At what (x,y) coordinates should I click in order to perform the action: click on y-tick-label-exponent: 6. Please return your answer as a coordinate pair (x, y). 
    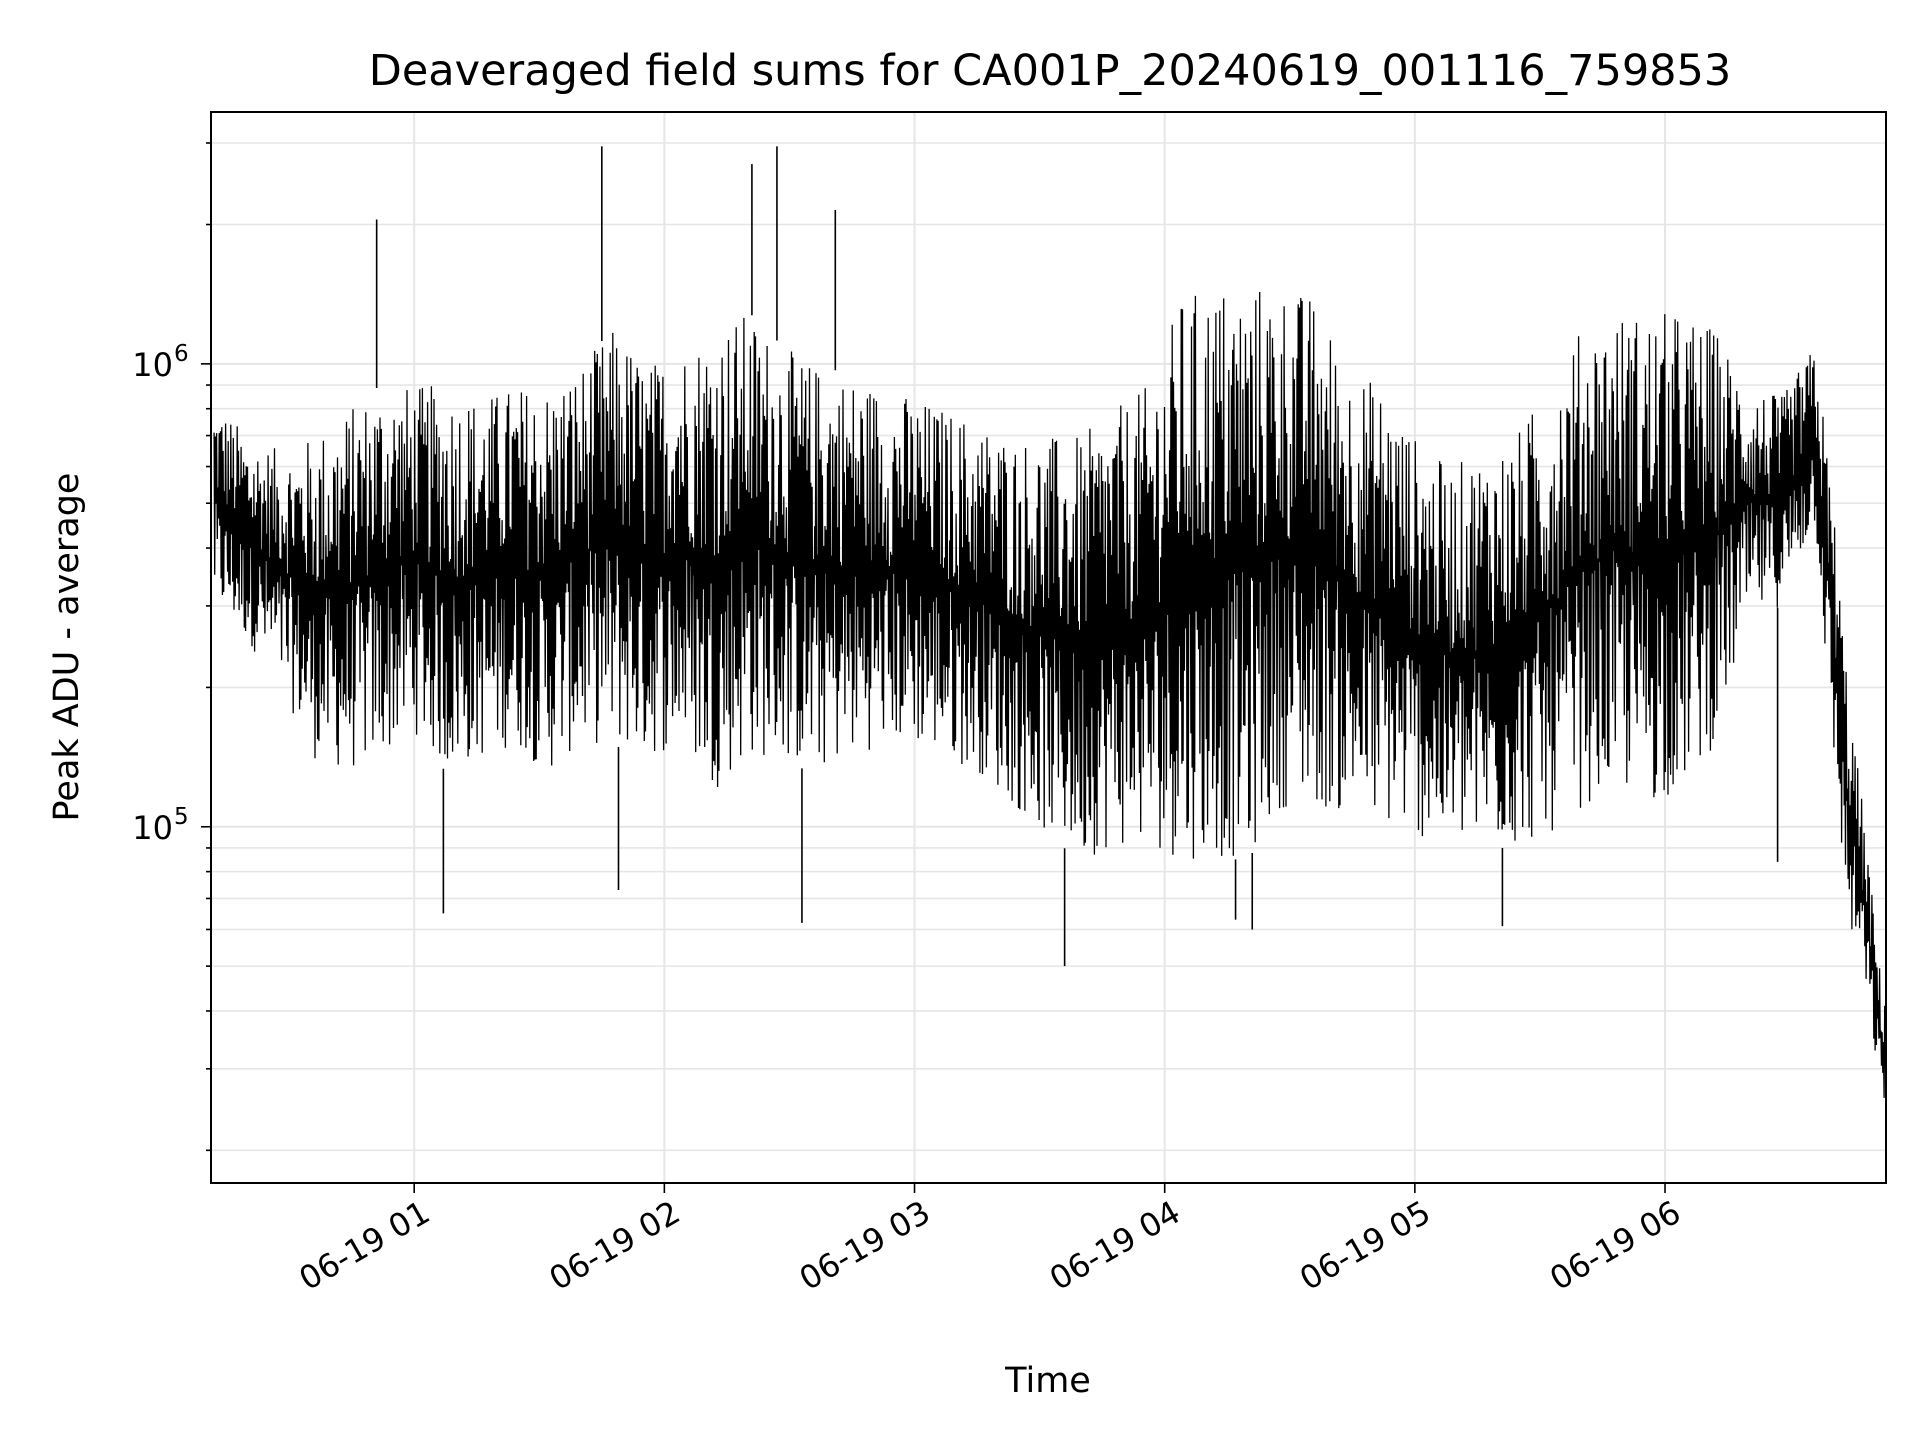
    Looking at the image, I should click on (181, 354).